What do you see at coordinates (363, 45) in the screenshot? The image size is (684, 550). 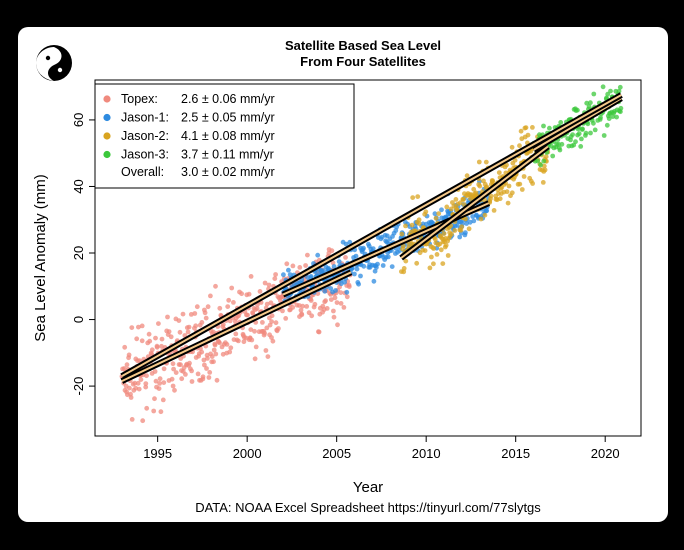 I see `chart-title: Satellite Based Sea Level` at bounding box center [363, 45].